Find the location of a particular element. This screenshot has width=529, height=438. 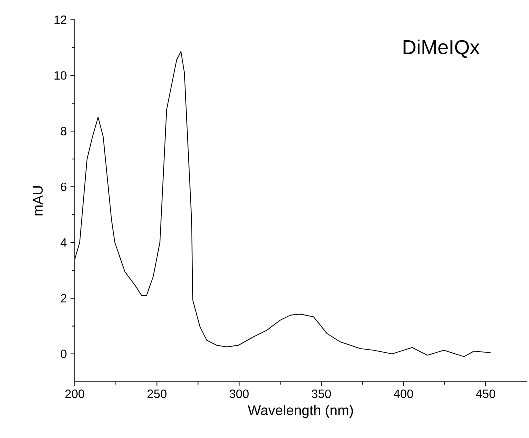

y-tick-label: 10 is located at coordinates (60, 75).